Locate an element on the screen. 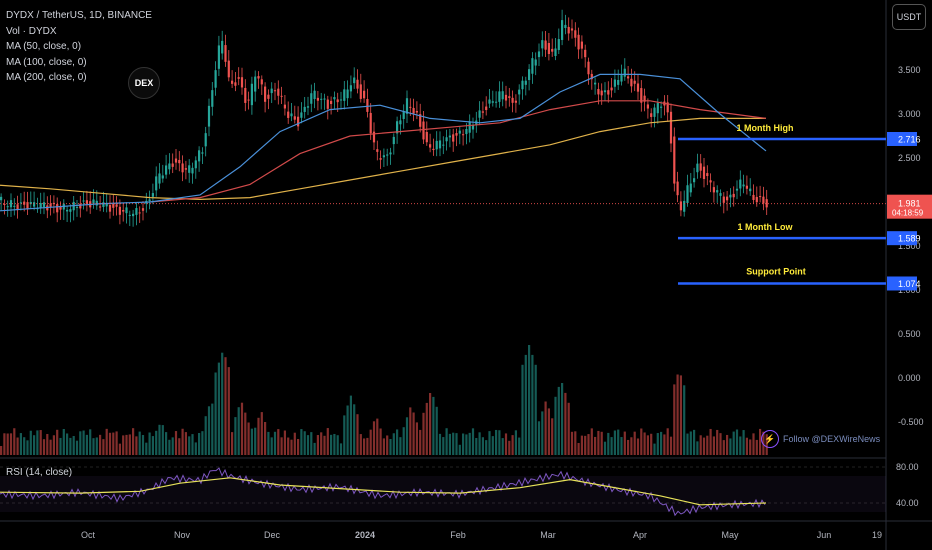 The image size is (932, 550). ma50-label: MA (50, close, 0) is located at coordinates (44, 46).